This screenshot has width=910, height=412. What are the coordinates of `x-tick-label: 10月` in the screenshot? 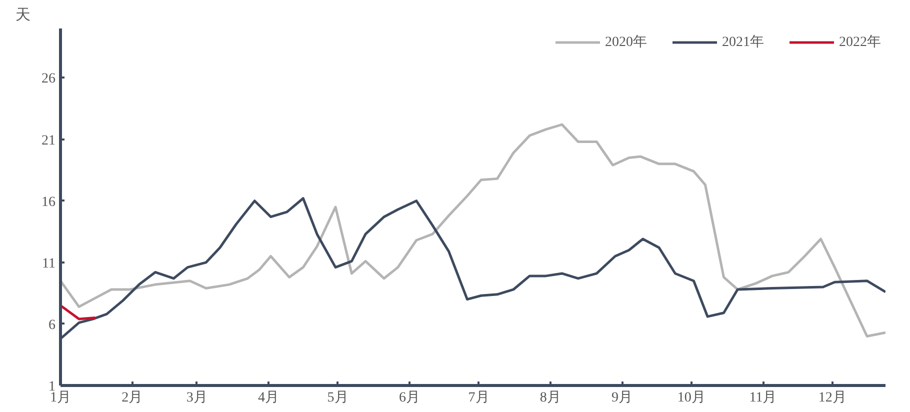 It's located at (691, 398).